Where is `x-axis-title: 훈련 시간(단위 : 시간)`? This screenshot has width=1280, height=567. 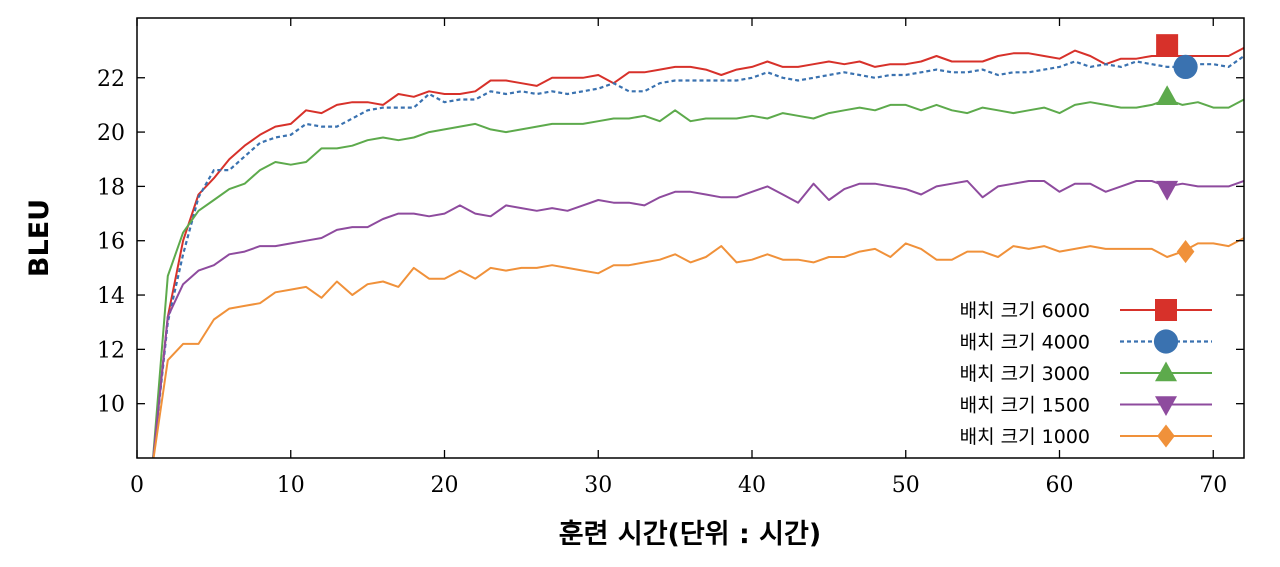
x-axis-title: 훈련 시간(단위 : 시간) is located at coordinates (690, 534).